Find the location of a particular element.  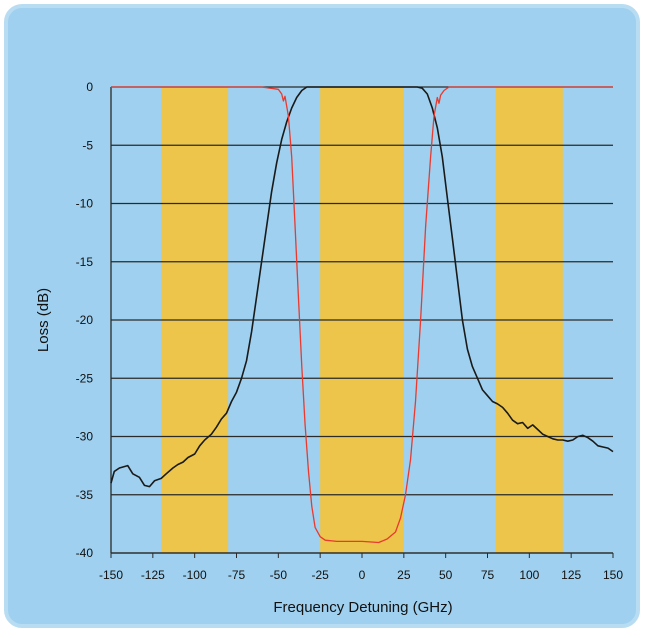

x-tick-label-25: 25 is located at coordinates (404, 575).